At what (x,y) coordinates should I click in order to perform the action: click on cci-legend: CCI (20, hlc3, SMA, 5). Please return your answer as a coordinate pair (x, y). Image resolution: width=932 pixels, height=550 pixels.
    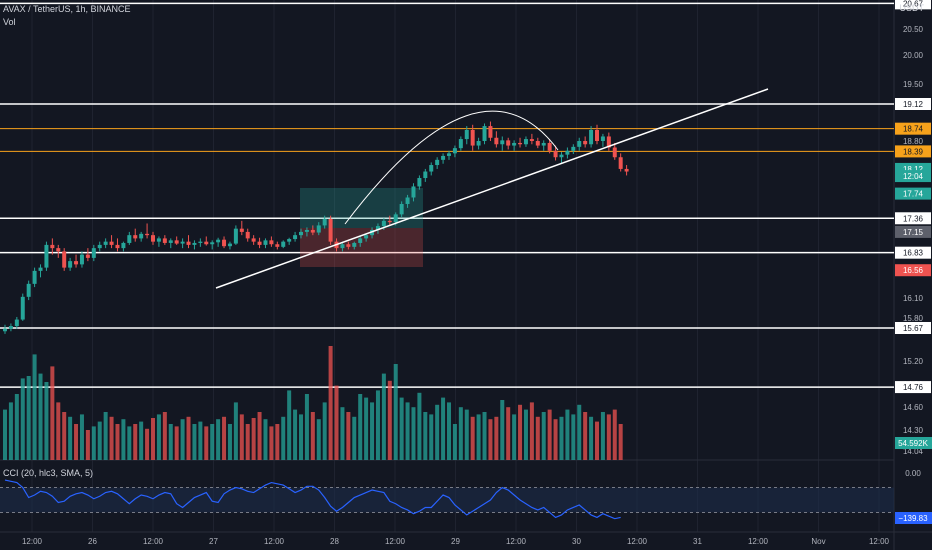
    Looking at the image, I should click on (48, 473).